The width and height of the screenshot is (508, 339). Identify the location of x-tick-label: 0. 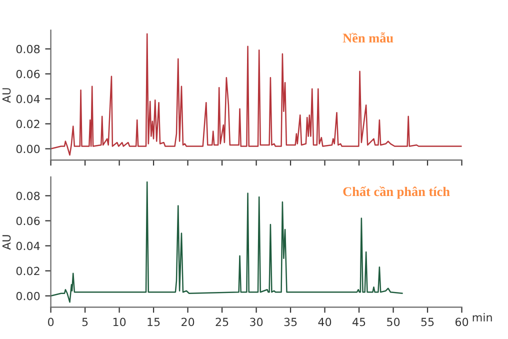
(51, 322).